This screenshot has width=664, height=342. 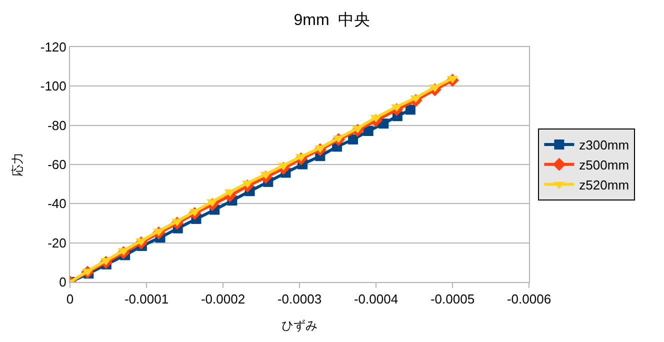 I want to click on x-axis-title: ひずみ, so click(x=300, y=325).